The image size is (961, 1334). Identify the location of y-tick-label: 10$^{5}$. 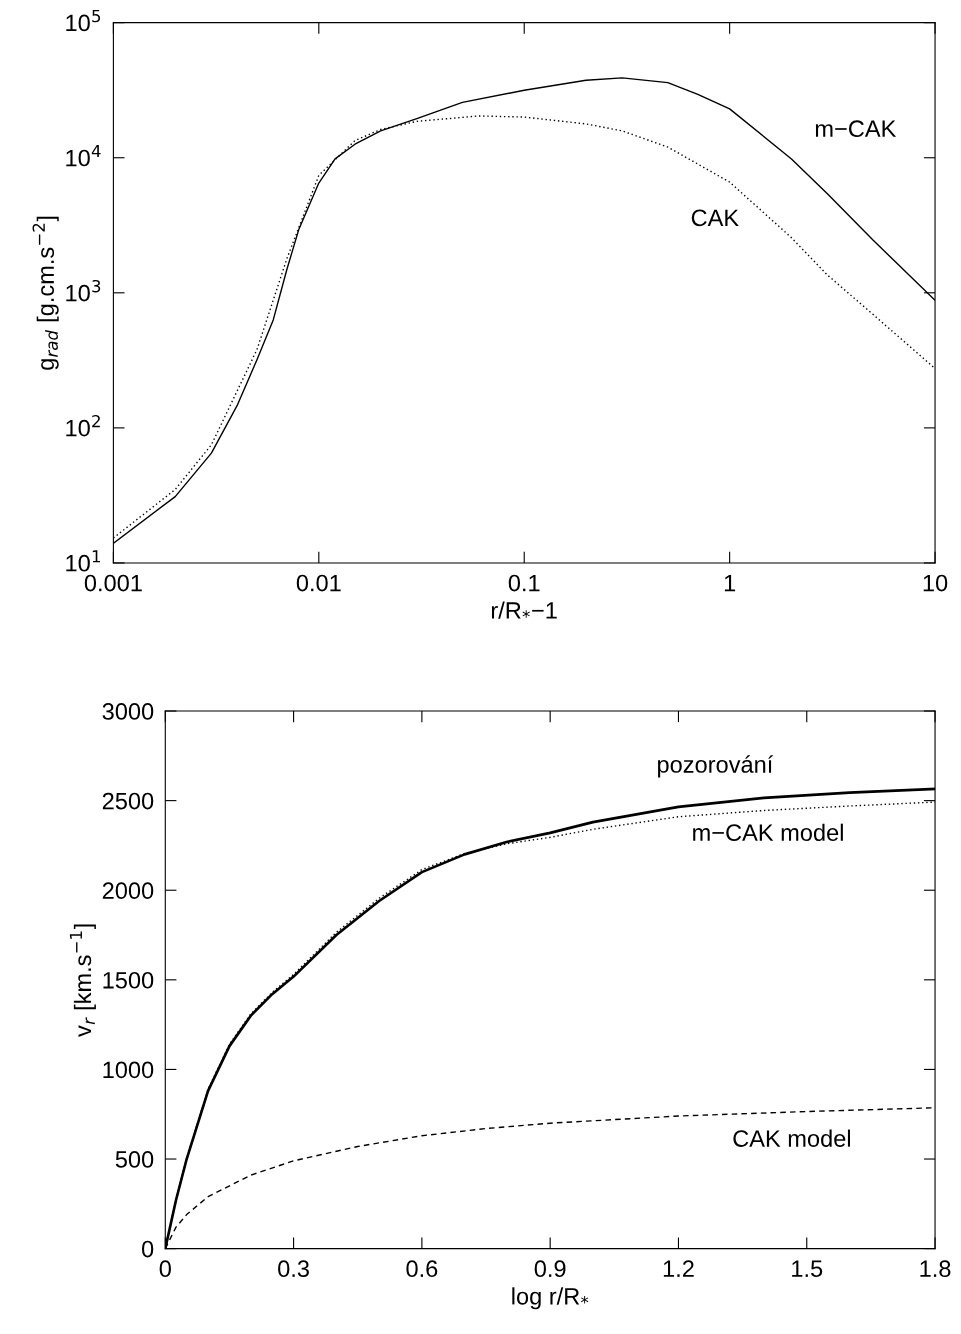
(83, 20).